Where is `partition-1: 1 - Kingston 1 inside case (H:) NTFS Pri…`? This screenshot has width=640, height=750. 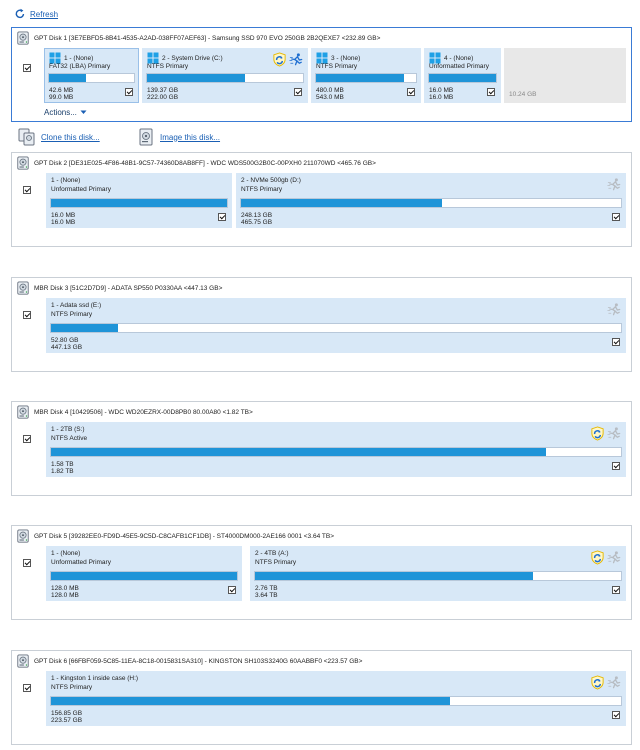 partition-1: 1 - Kingston 1 inside case (H:) NTFS Pri… is located at coordinates (336, 698).